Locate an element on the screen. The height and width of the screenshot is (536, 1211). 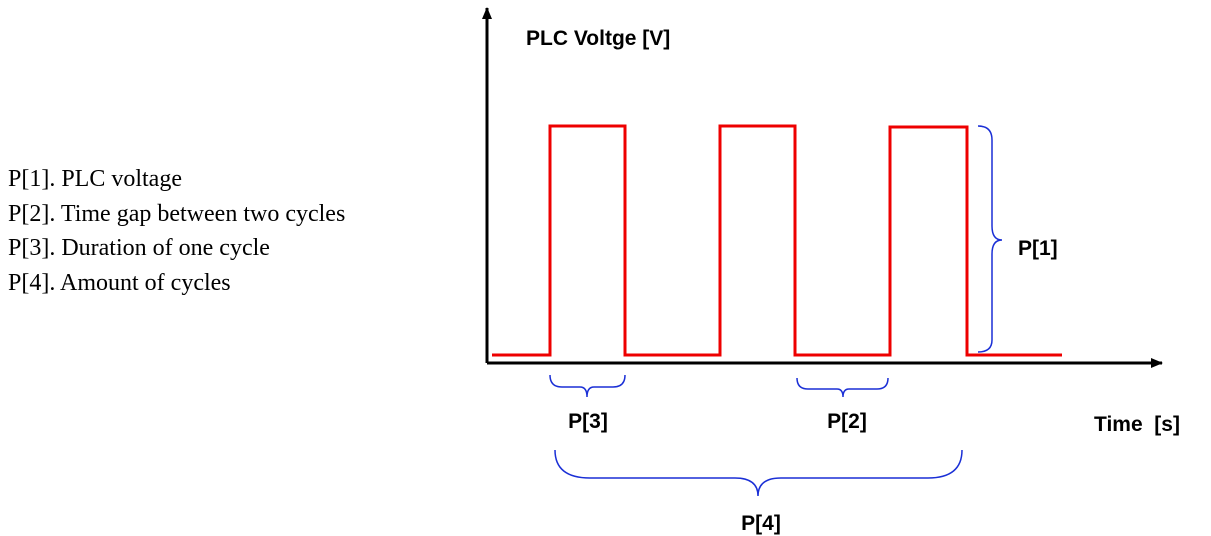
brace-p2 is located at coordinates (842, 387).